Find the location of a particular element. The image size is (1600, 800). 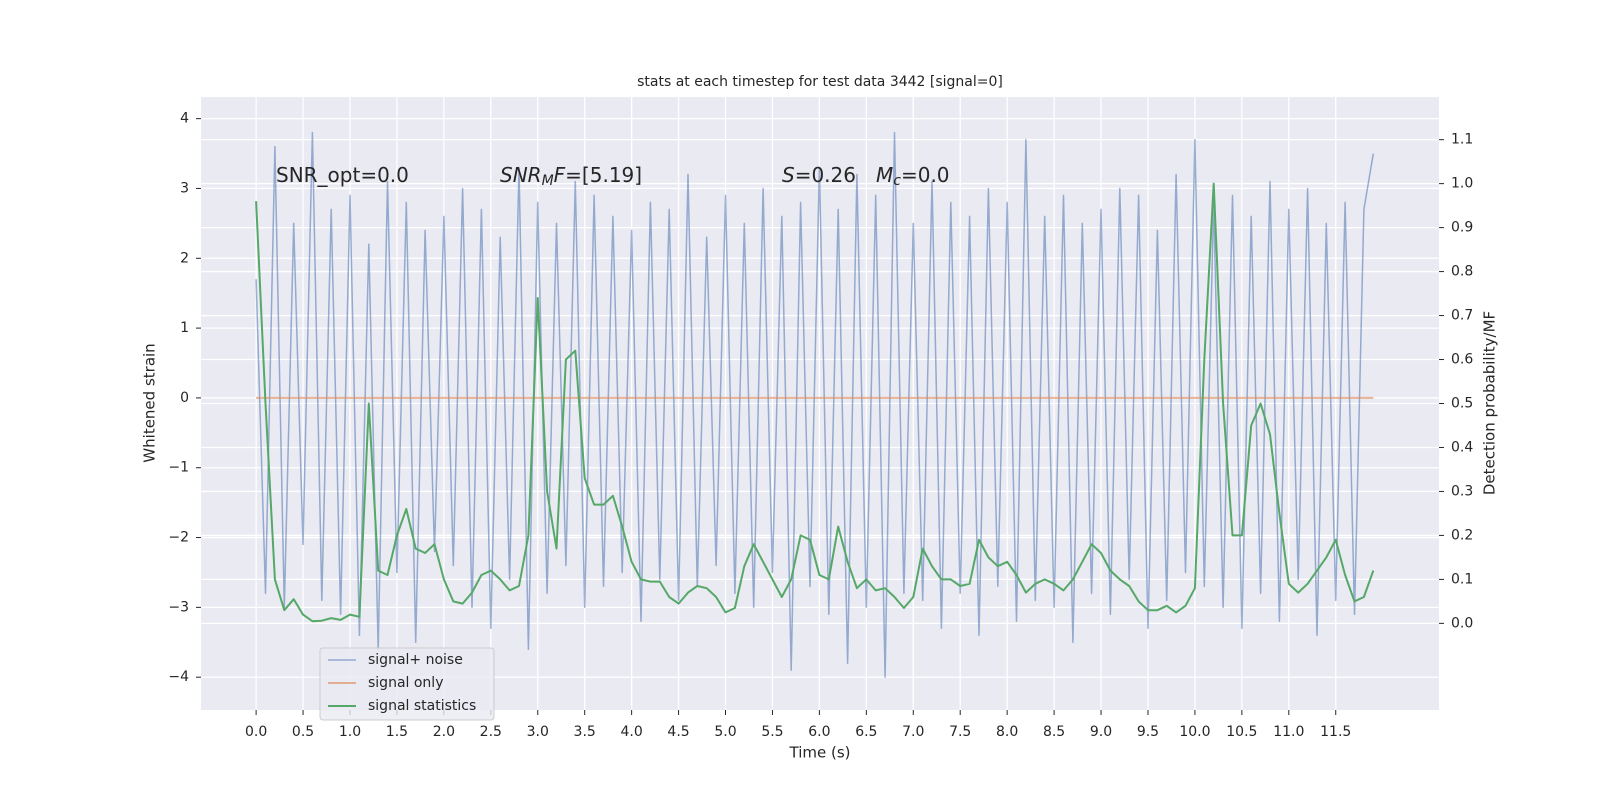

x-tick-label: 9.5 is located at coordinates (1148, 732).